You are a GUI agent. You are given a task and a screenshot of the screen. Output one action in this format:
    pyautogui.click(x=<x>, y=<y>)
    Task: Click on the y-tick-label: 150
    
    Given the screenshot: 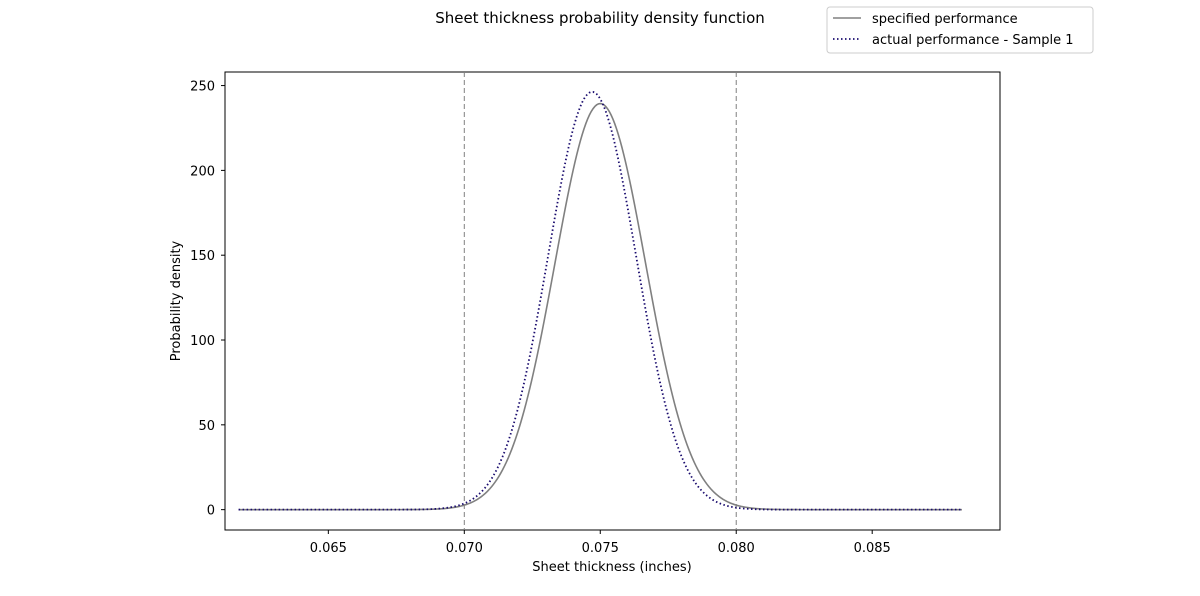 What is the action you would take?
    pyautogui.click(x=202, y=256)
    